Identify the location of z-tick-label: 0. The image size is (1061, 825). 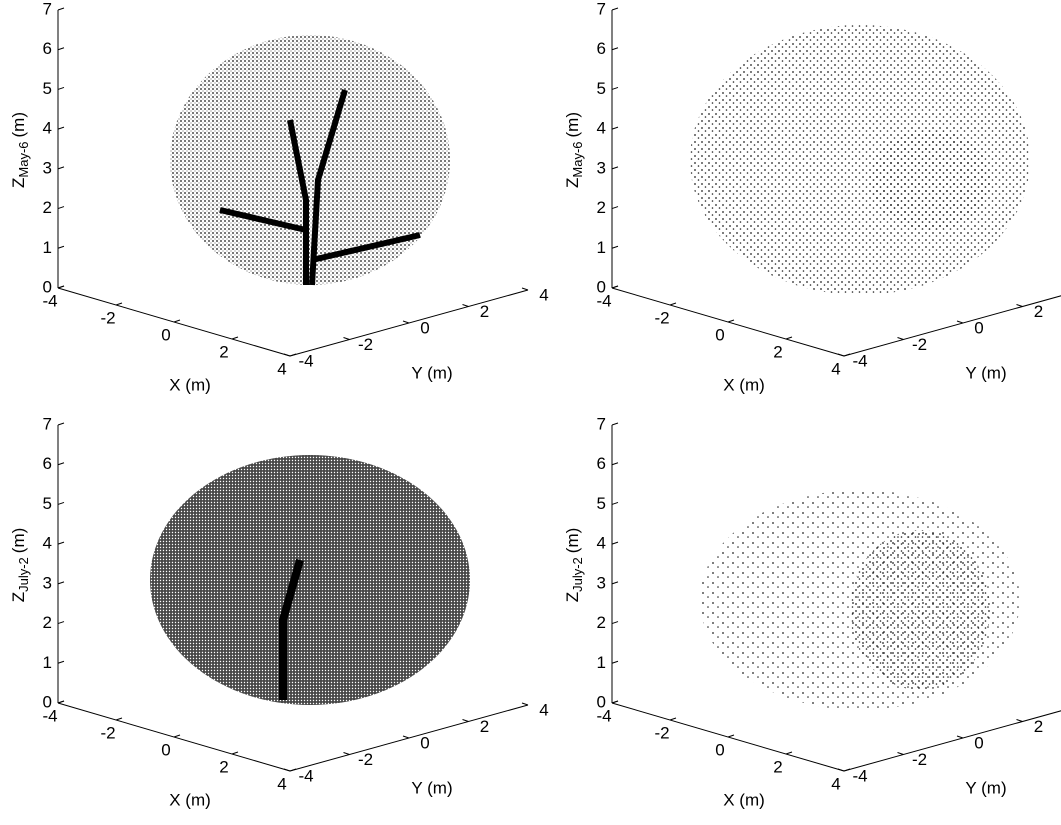
(47, 286).